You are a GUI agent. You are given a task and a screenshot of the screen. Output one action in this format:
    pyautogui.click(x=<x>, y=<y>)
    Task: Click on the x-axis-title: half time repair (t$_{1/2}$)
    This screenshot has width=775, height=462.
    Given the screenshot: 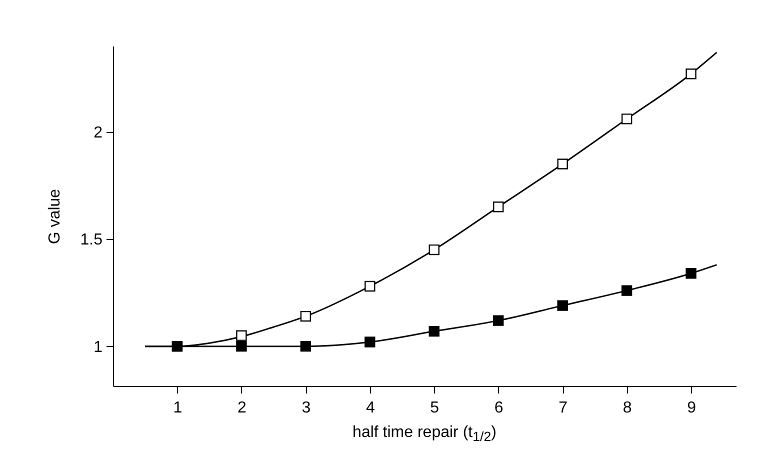 What is the action you would take?
    pyautogui.click(x=425, y=434)
    